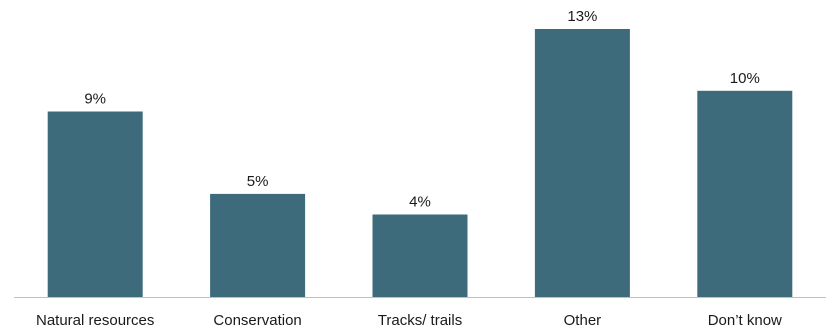 Image resolution: width=829 pixels, height=333 pixels. Describe the element at coordinates (420, 320) in the screenshot. I see `x-tick-label-2: Tracks/ trails` at that location.